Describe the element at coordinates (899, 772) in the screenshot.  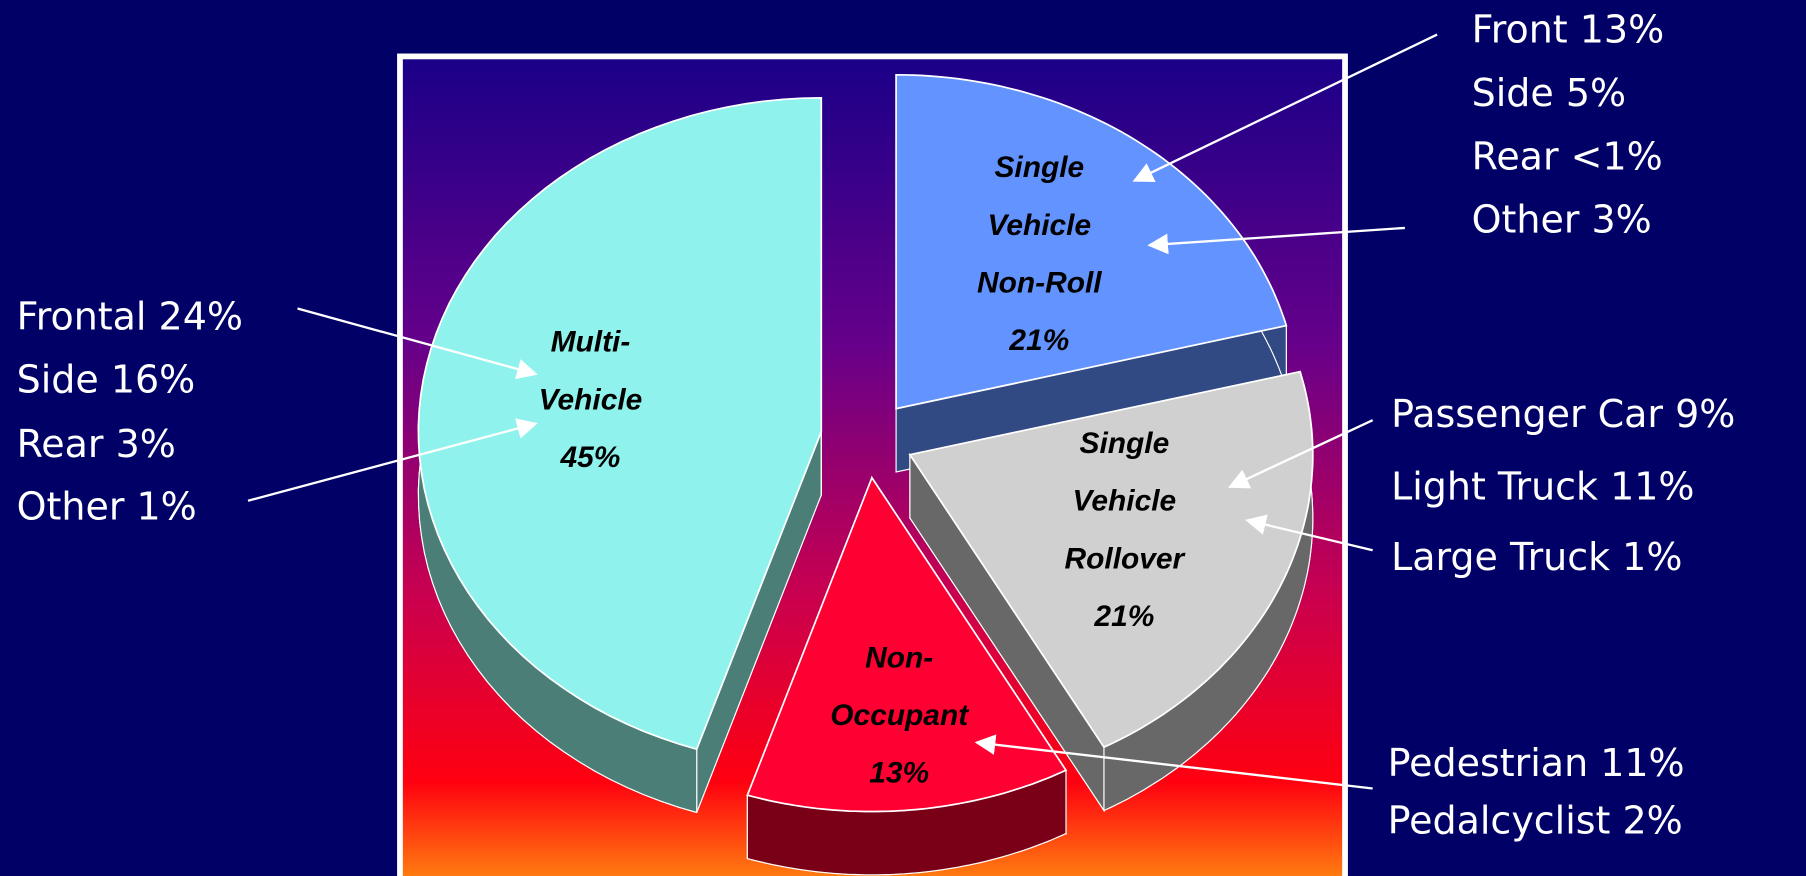
I see `slice-value-label: 13%` at that location.